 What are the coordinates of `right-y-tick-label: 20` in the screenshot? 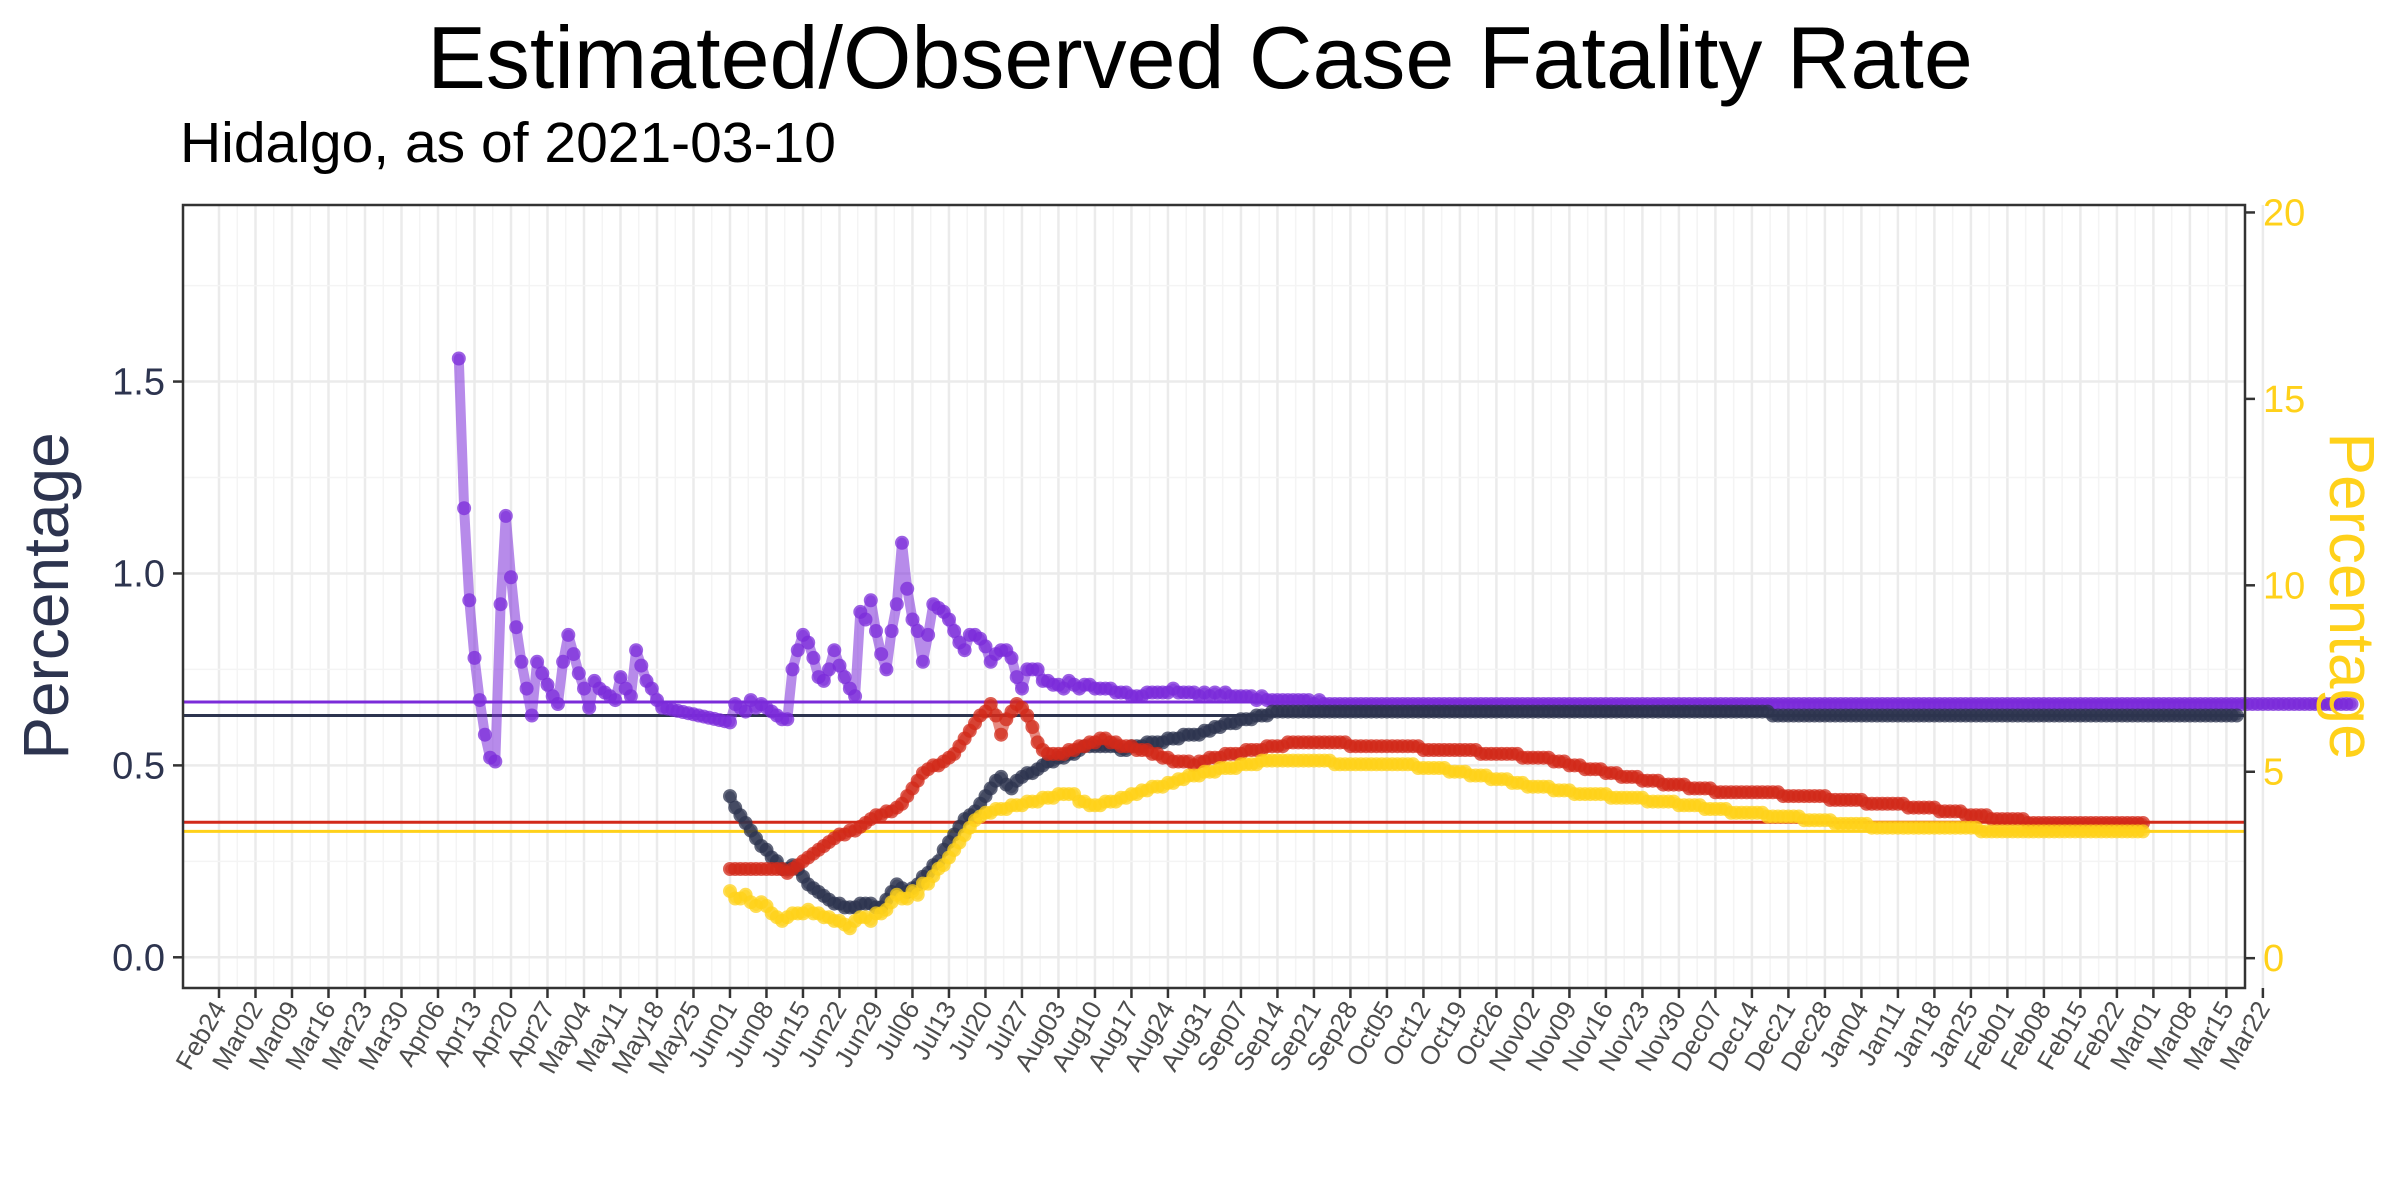 It's located at (2284, 213).